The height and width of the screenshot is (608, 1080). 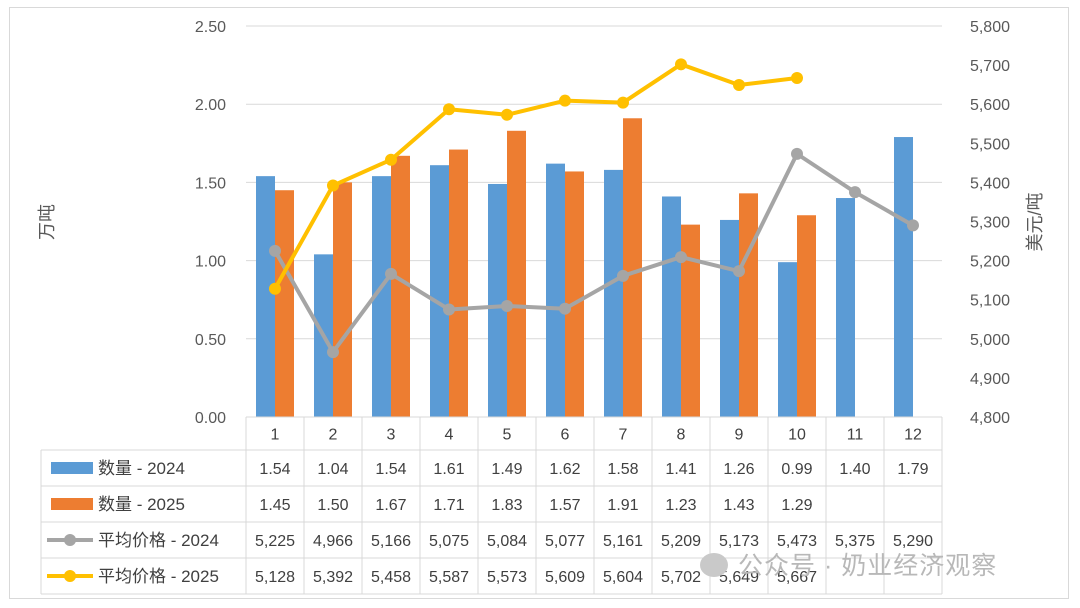 What do you see at coordinates (913, 435) in the screenshot?
I see `x-tick-label: 12` at bounding box center [913, 435].